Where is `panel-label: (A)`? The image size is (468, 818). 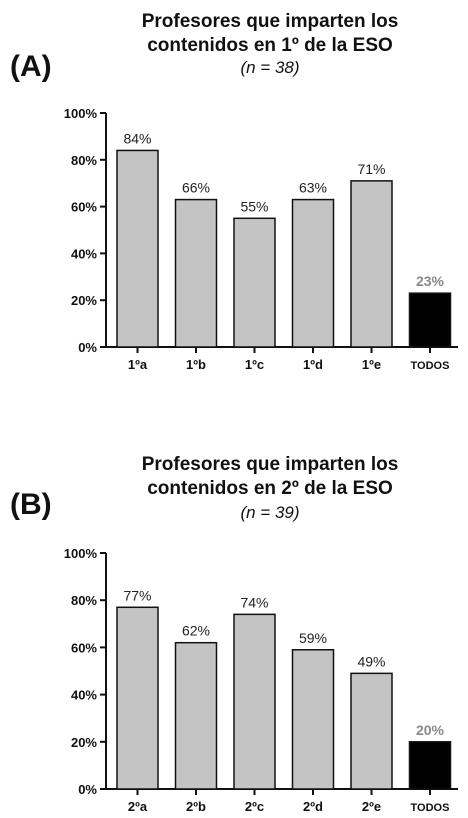 panel-label: (A) is located at coordinates (31, 66).